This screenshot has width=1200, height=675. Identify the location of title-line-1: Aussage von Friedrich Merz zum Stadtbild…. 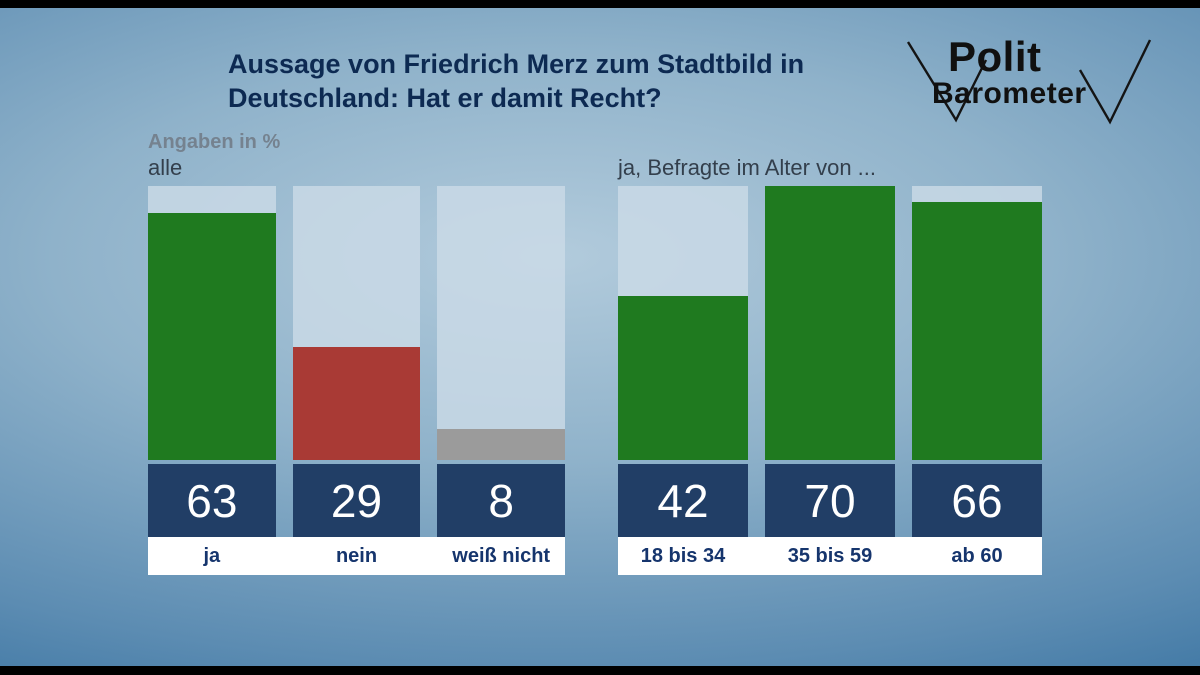
(516, 64).